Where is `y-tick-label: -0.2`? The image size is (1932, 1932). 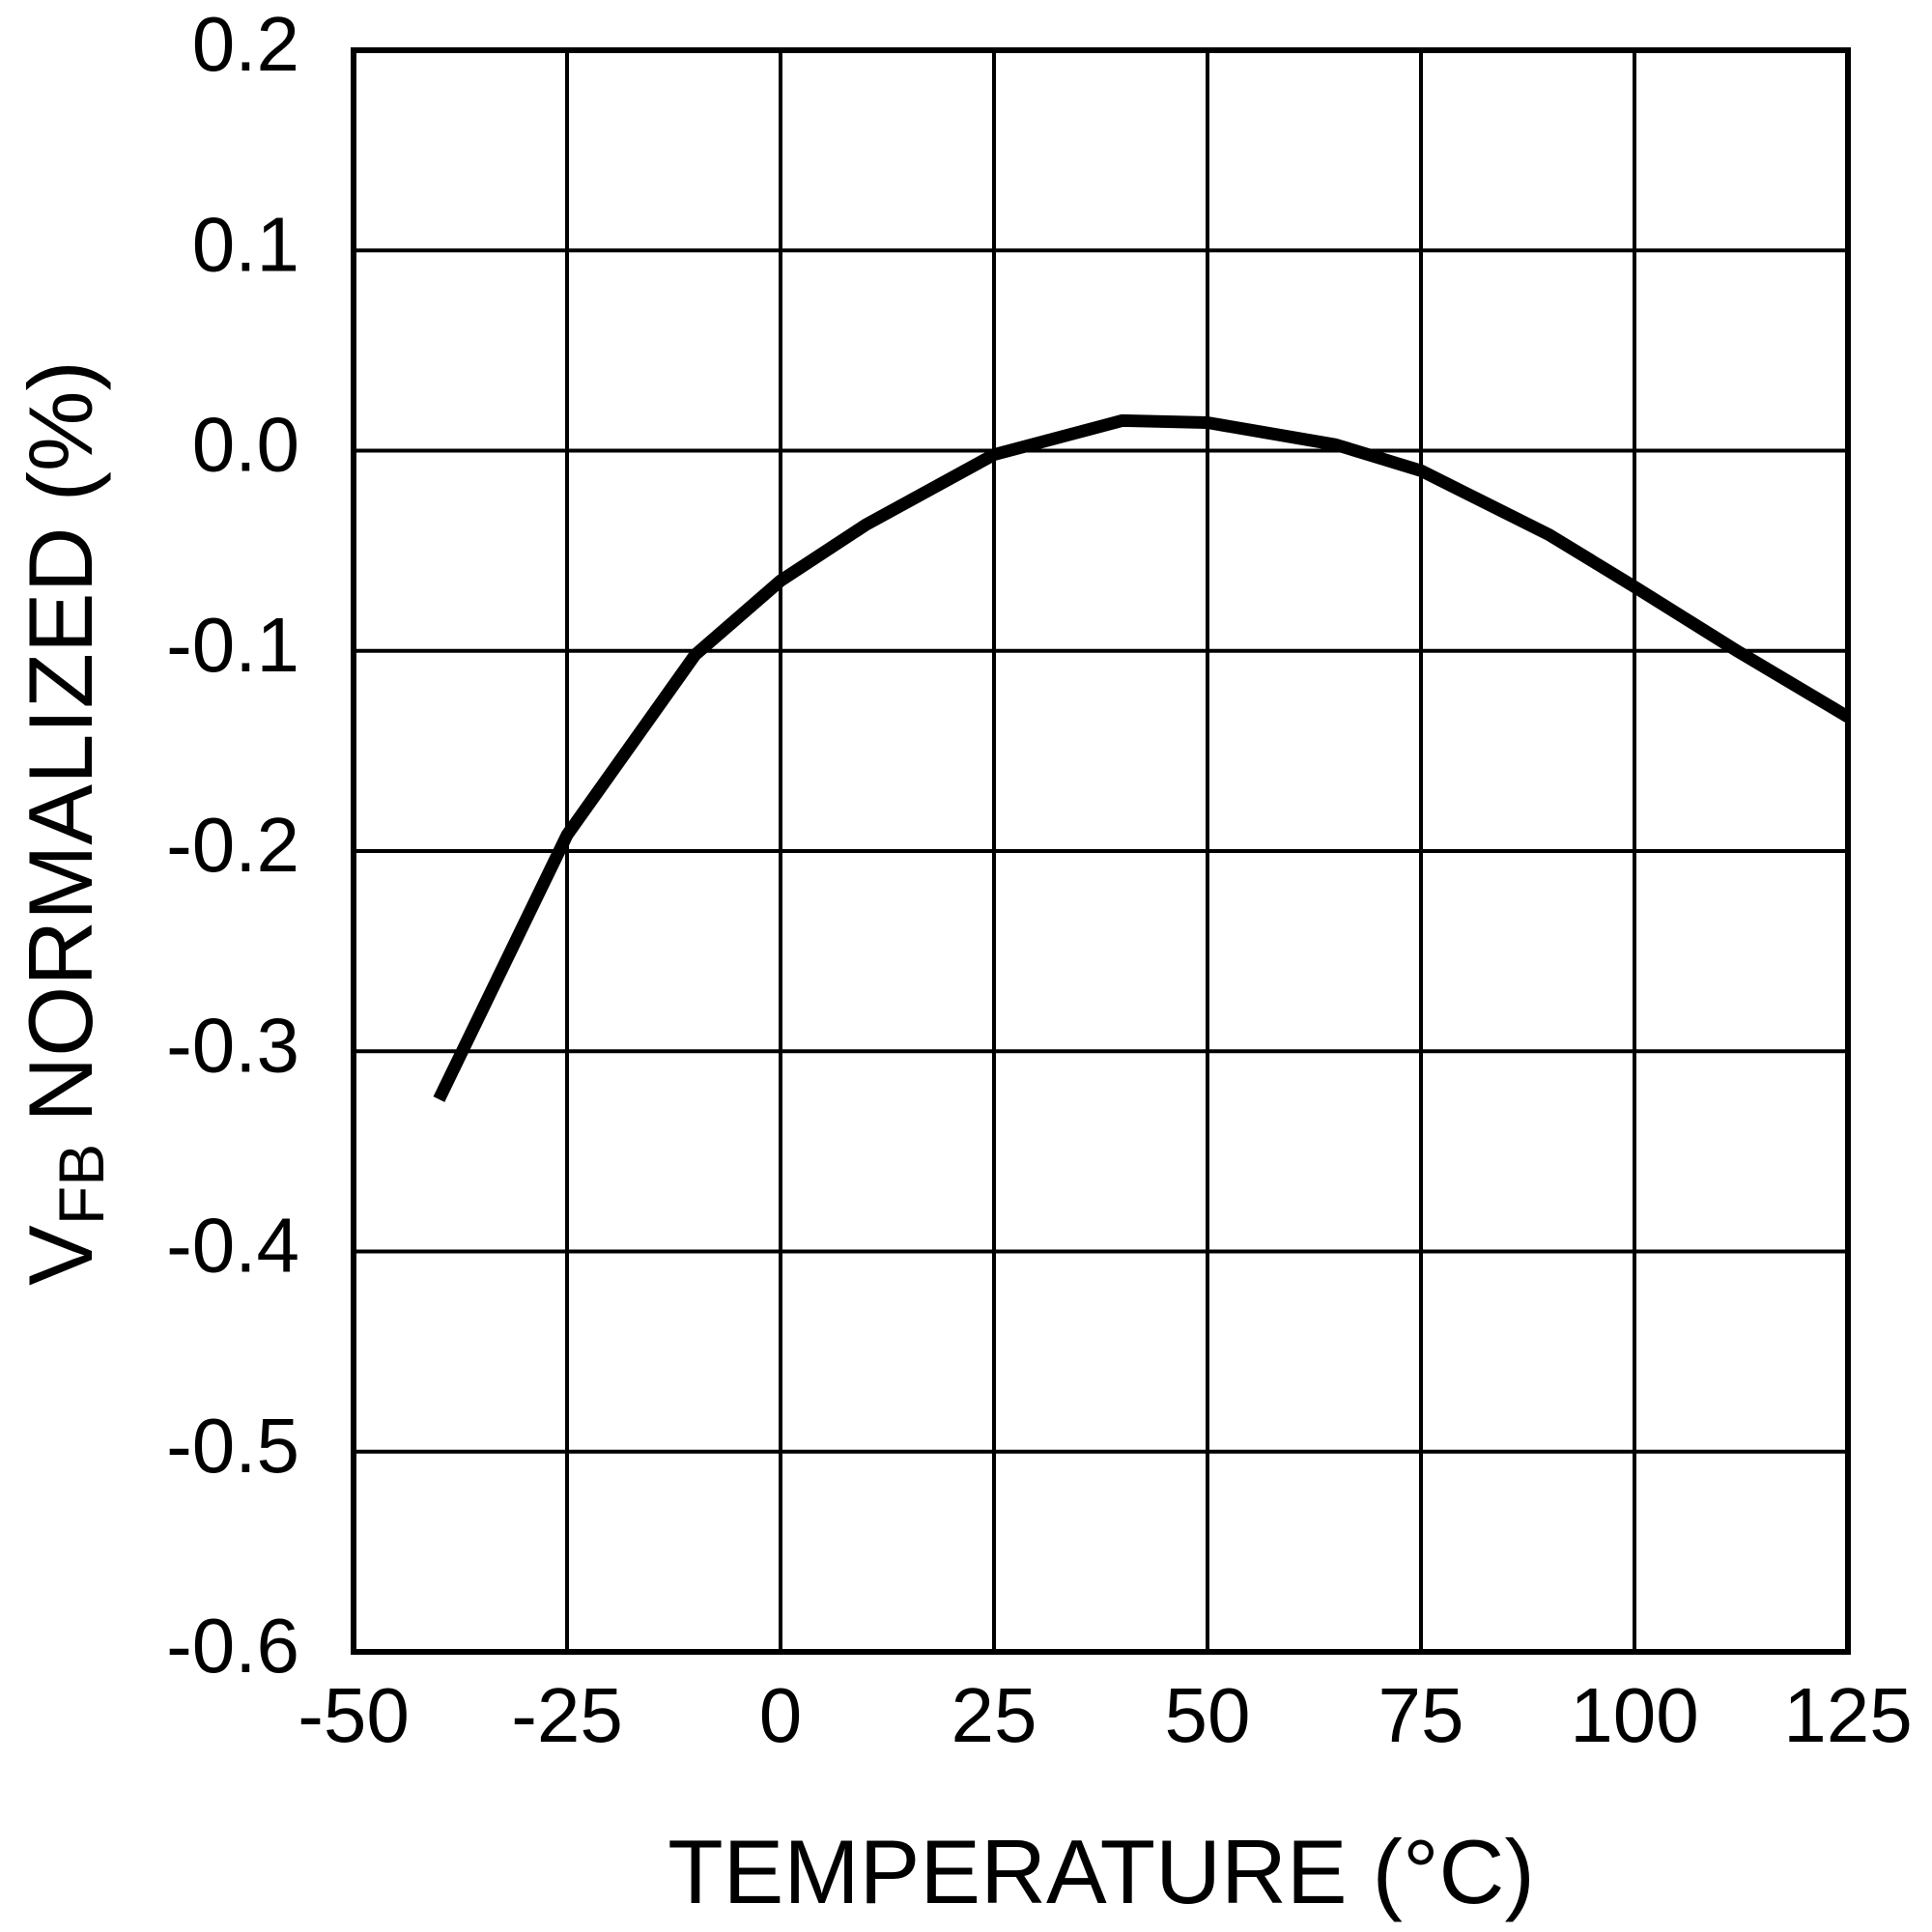
y-tick-label: -0.2 is located at coordinates (232, 845).